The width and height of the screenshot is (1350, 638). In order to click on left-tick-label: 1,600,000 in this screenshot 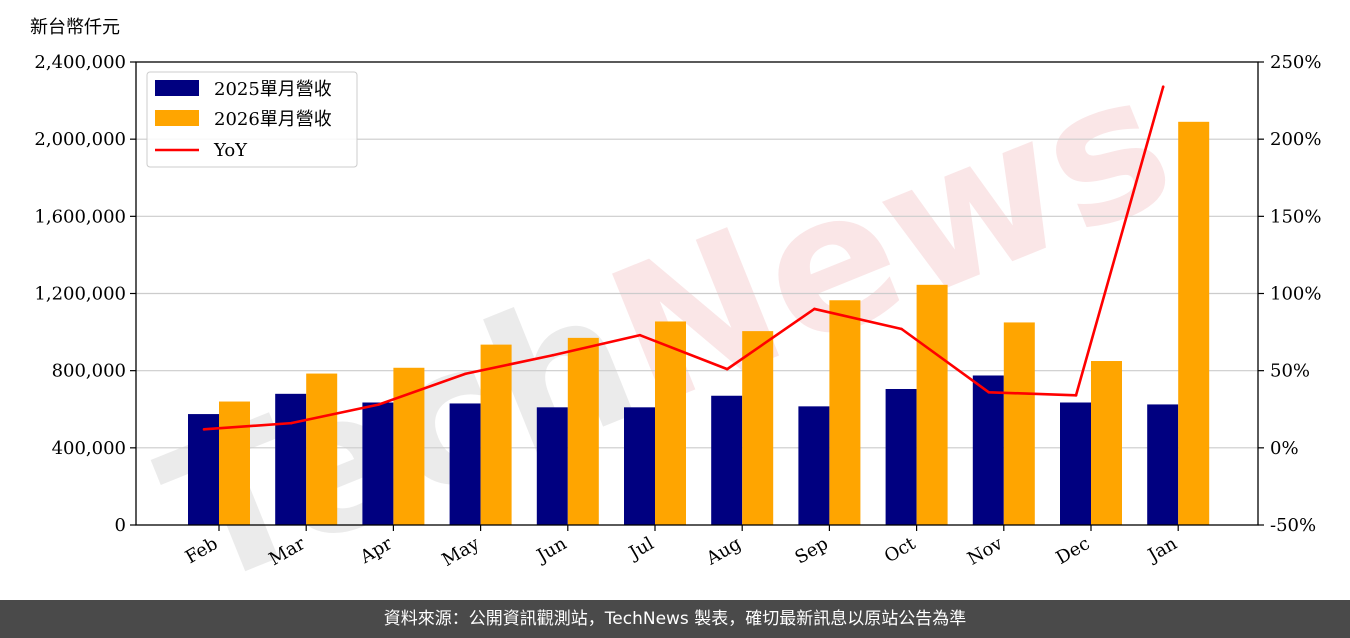, I will do `click(80, 216)`.